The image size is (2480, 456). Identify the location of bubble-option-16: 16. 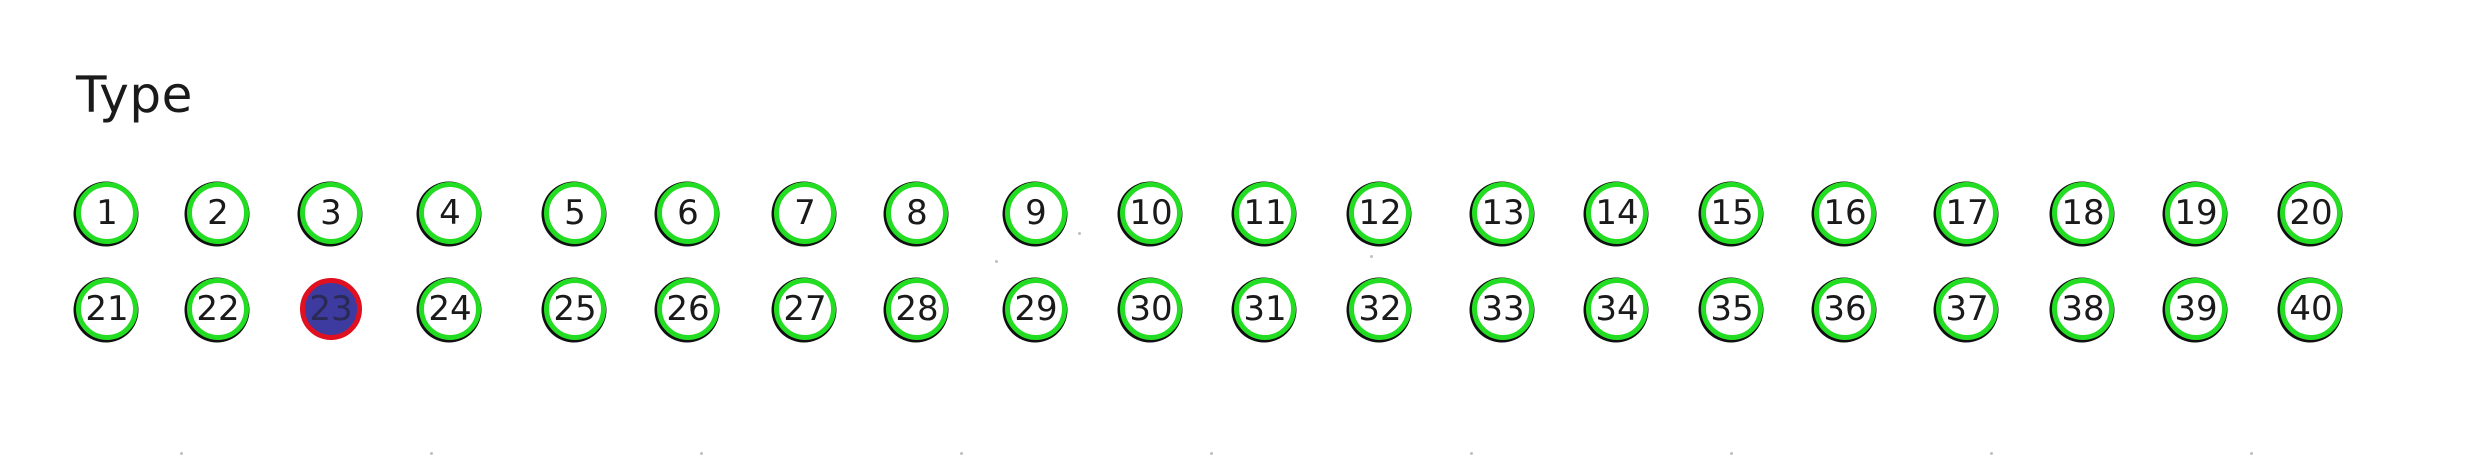
(1845, 213).